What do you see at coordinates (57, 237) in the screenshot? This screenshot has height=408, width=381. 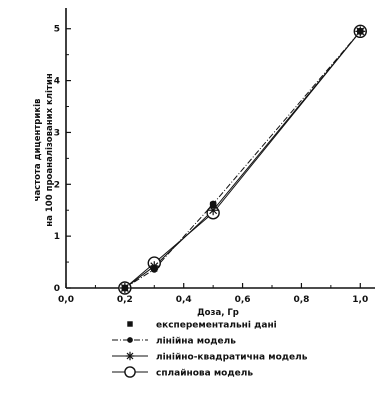 I see `y-tick-label-1: 1` at bounding box center [57, 237].